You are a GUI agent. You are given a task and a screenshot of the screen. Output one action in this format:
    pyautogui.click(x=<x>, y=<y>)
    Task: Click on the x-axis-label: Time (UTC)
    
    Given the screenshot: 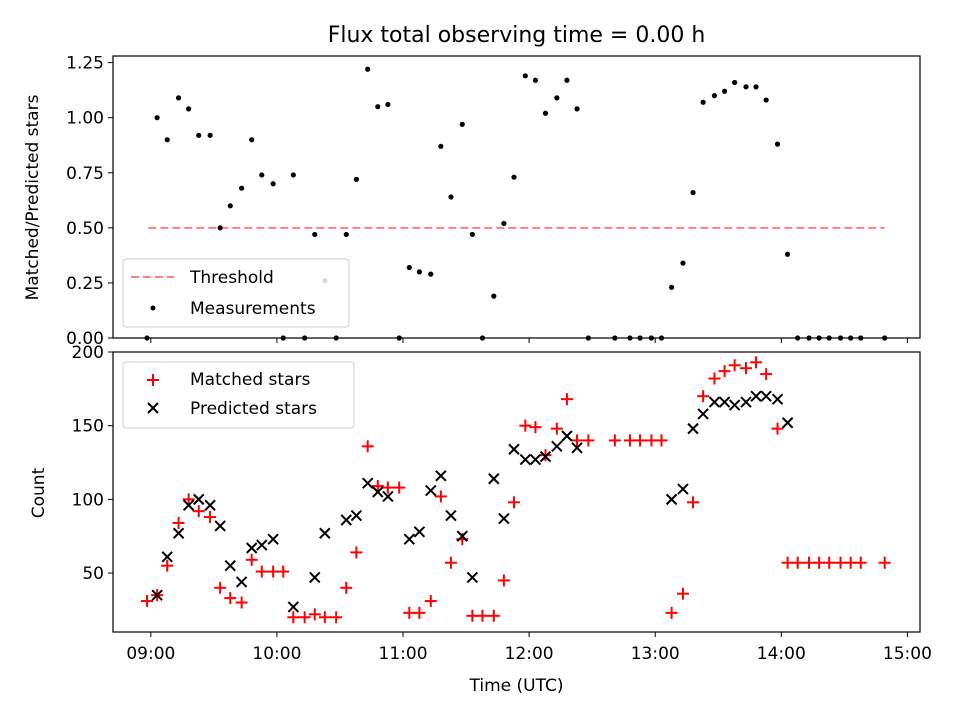 What is the action you would take?
    pyautogui.click(x=516, y=686)
    